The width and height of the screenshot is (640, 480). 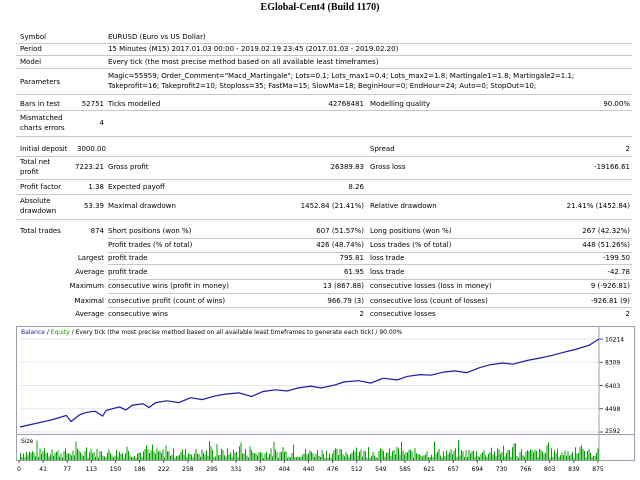 I want to click on legend-sep: /, so click(x=47, y=332).